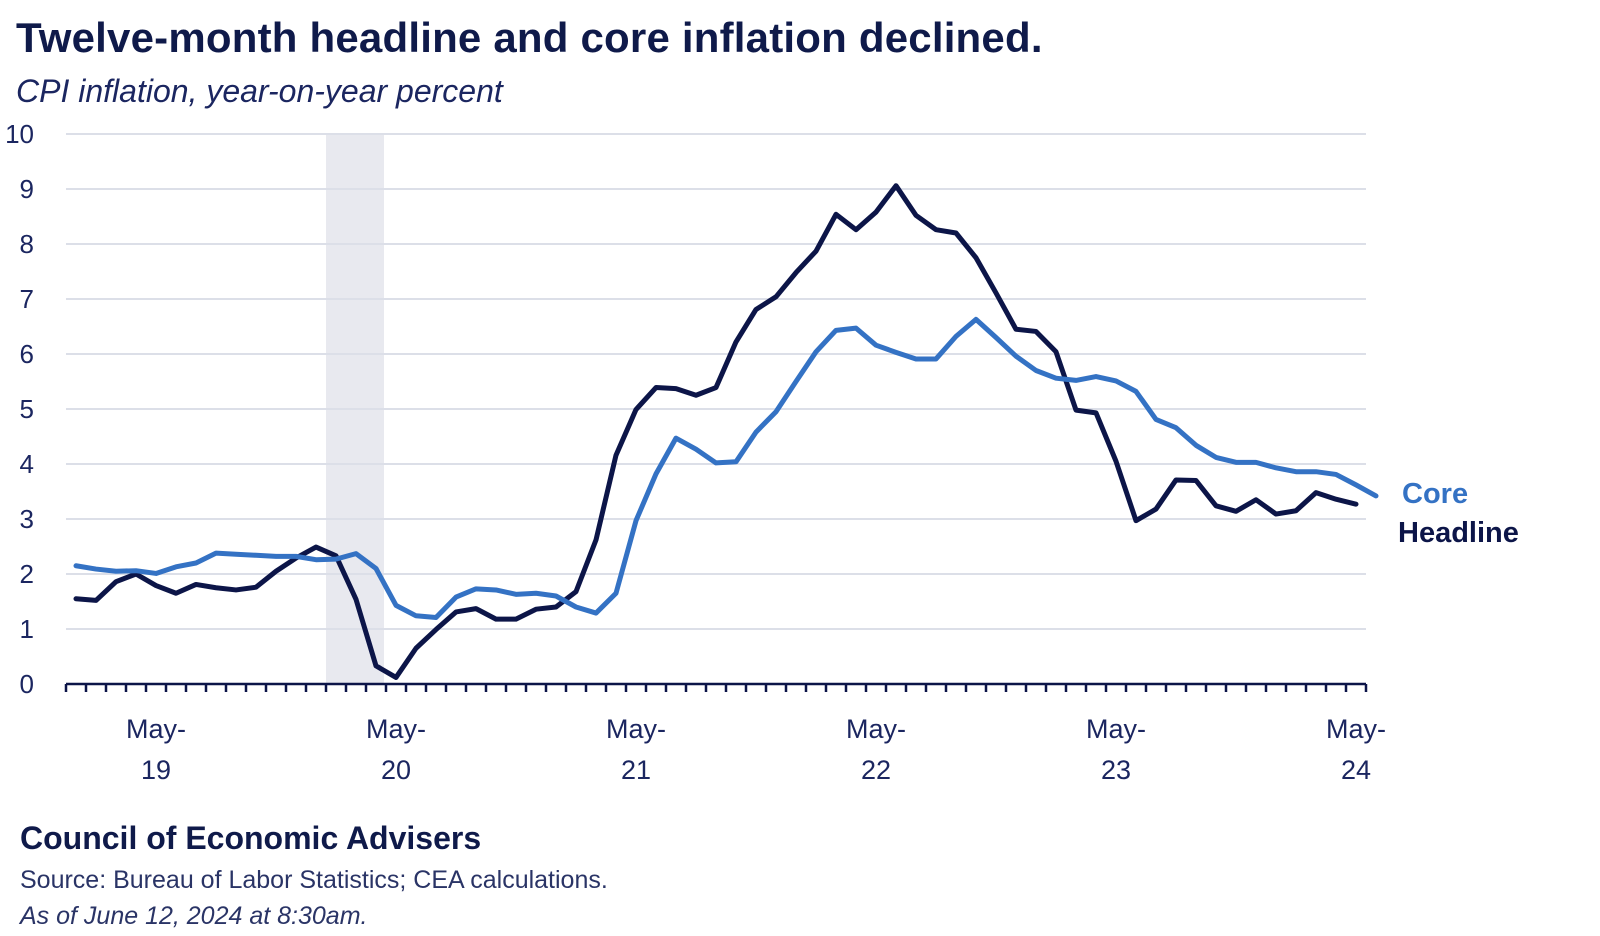 The width and height of the screenshot is (1600, 936). What do you see at coordinates (251, 838) in the screenshot?
I see `organization-name: Council of Economic Advisers` at bounding box center [251, 838].